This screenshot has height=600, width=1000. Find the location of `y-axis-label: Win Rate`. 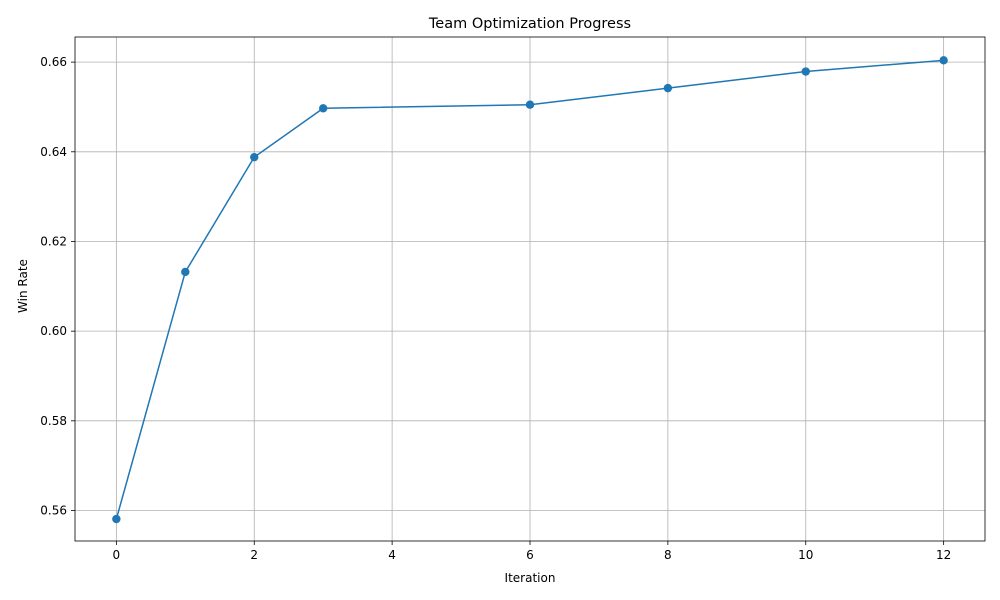

y-axis-label: Win Rate is located at coordinates (23, 286).